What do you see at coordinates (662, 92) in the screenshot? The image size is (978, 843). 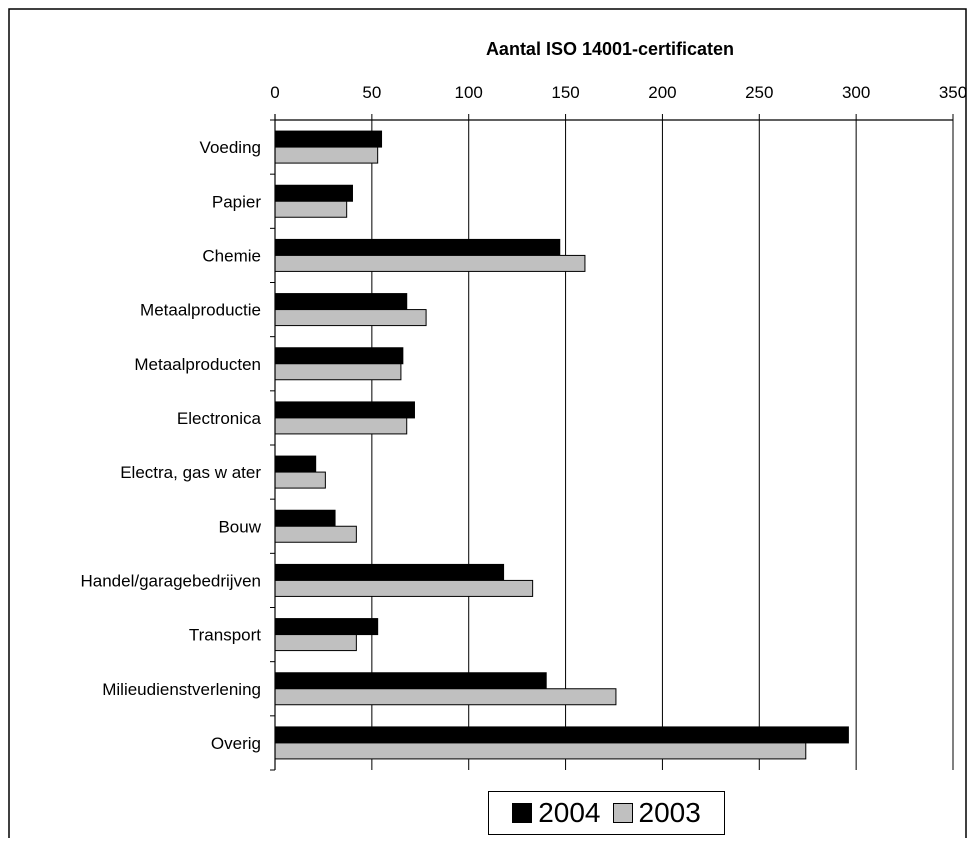 I see `x-tick-label: 200` at bounding box center [662, 92].